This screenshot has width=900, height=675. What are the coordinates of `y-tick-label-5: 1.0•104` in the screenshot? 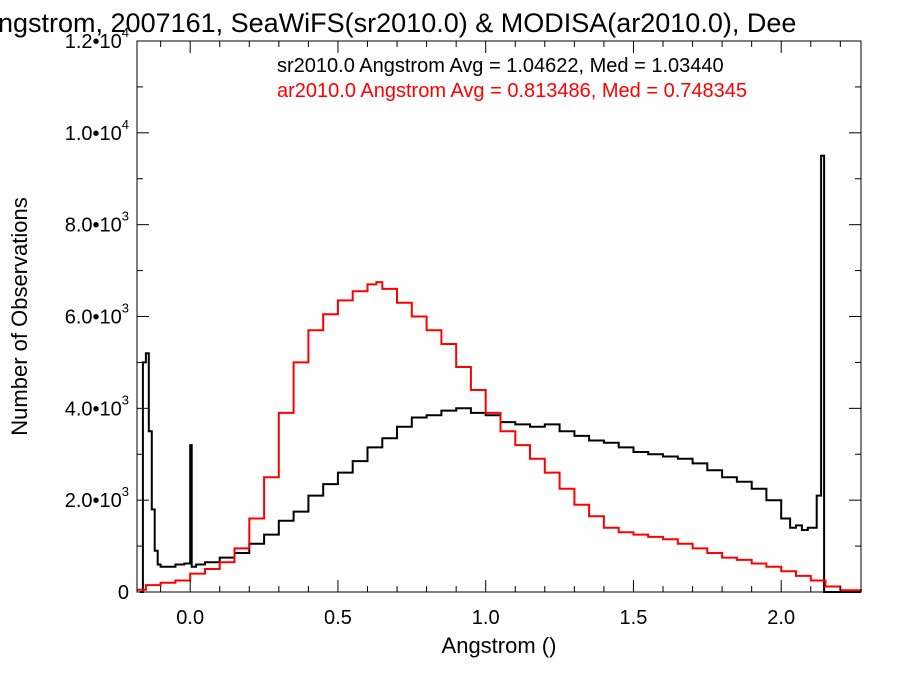 It's located at (97, 131).